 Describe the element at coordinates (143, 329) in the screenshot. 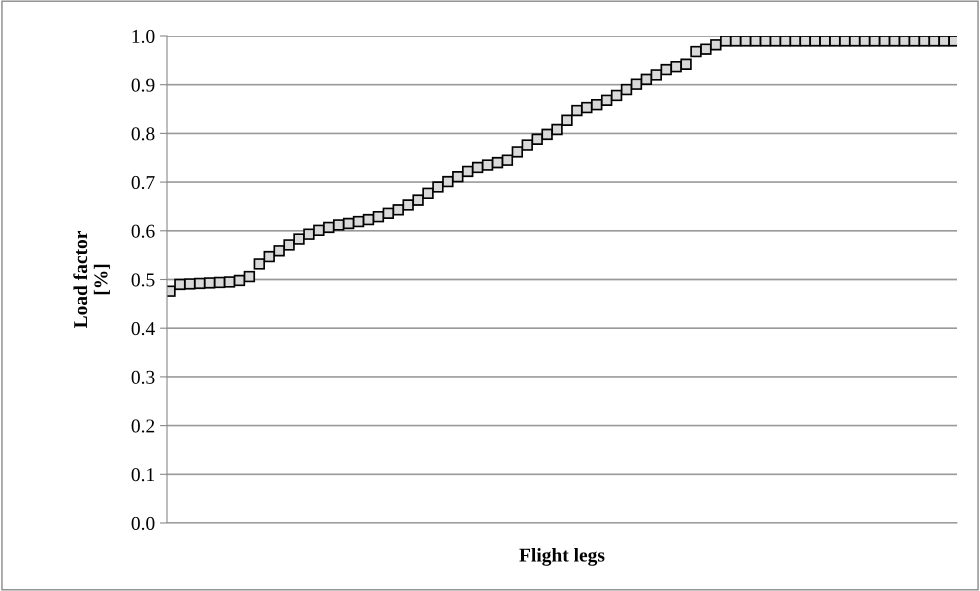

I see `y-tick-label: 0.4` at that location.